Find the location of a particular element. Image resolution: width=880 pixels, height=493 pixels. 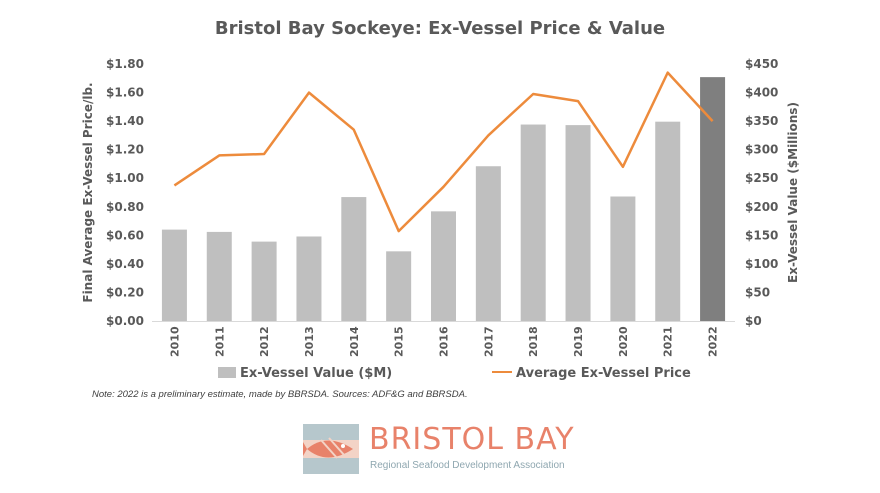

bar-2017 is located at coordinates (488, 243).